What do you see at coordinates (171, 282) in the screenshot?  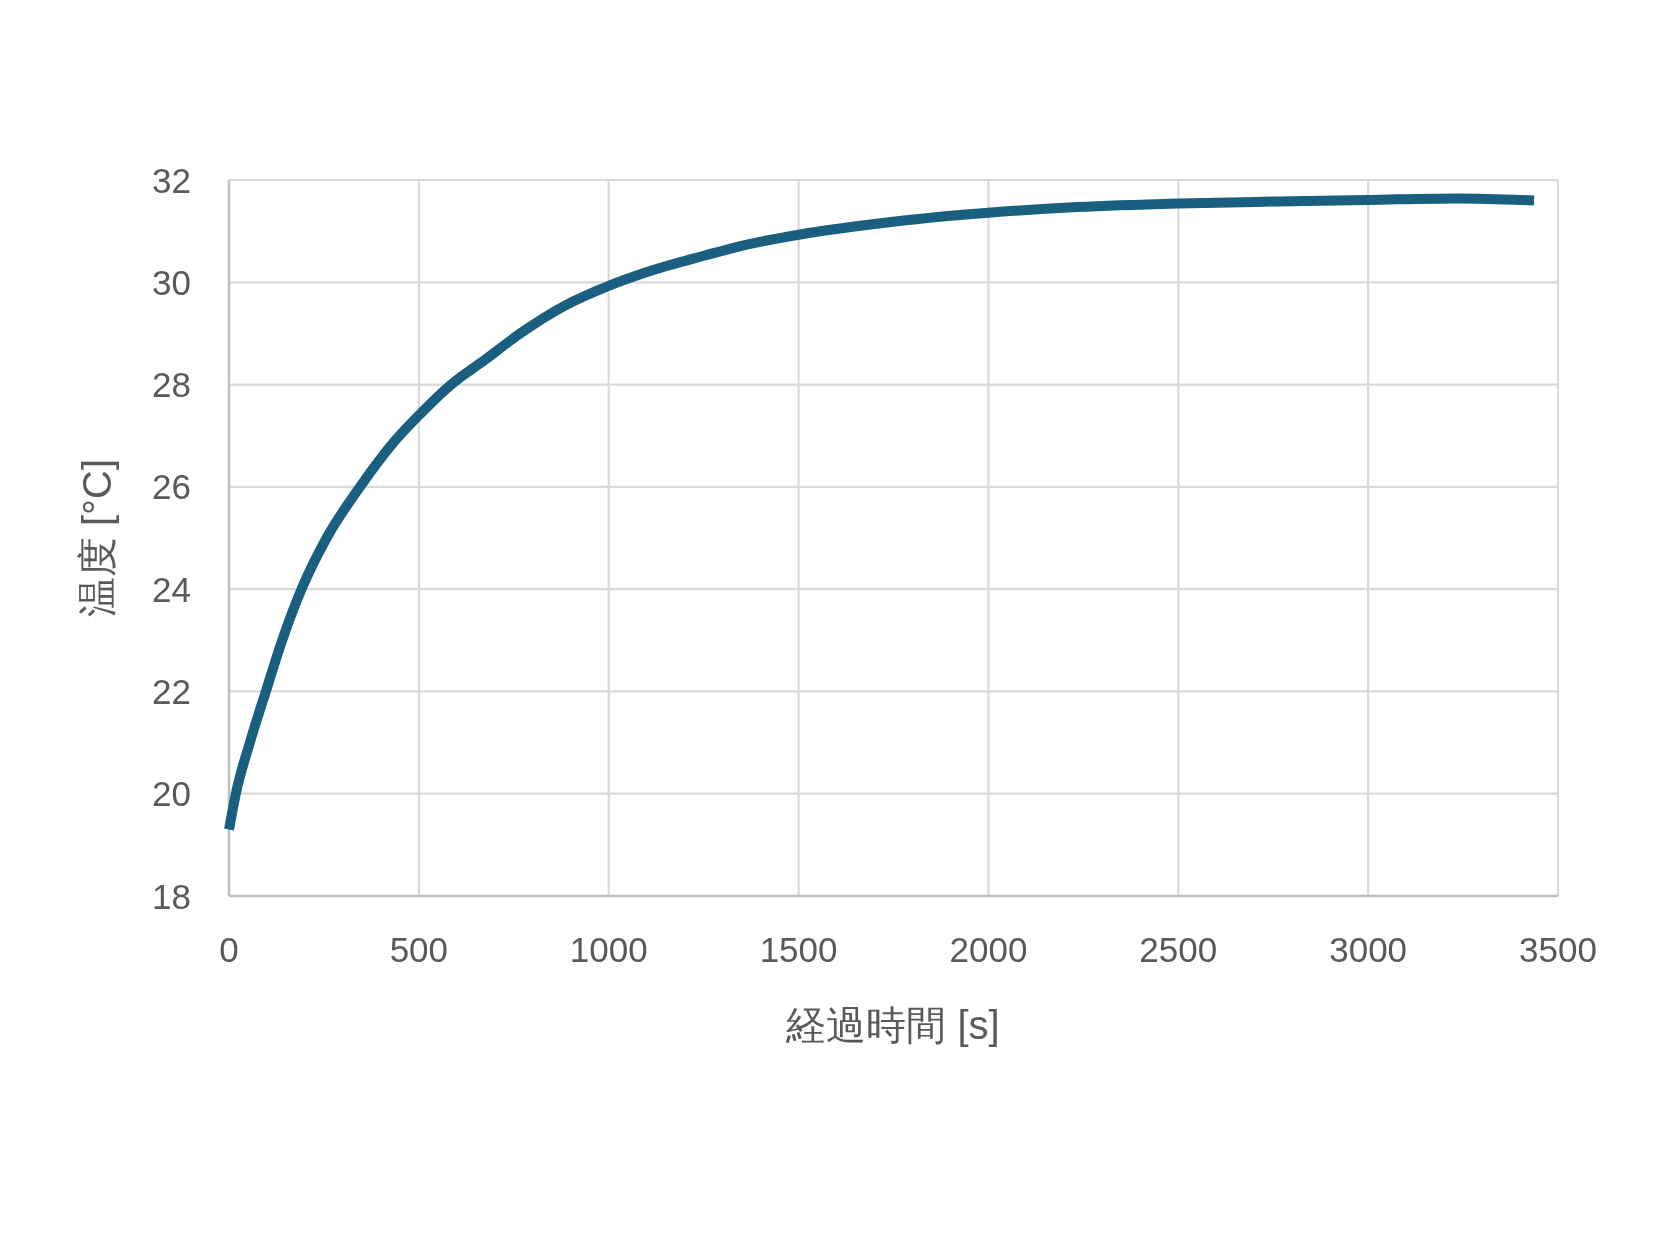 I see `y-tick-label: 30` at bounding box center [171, 282].